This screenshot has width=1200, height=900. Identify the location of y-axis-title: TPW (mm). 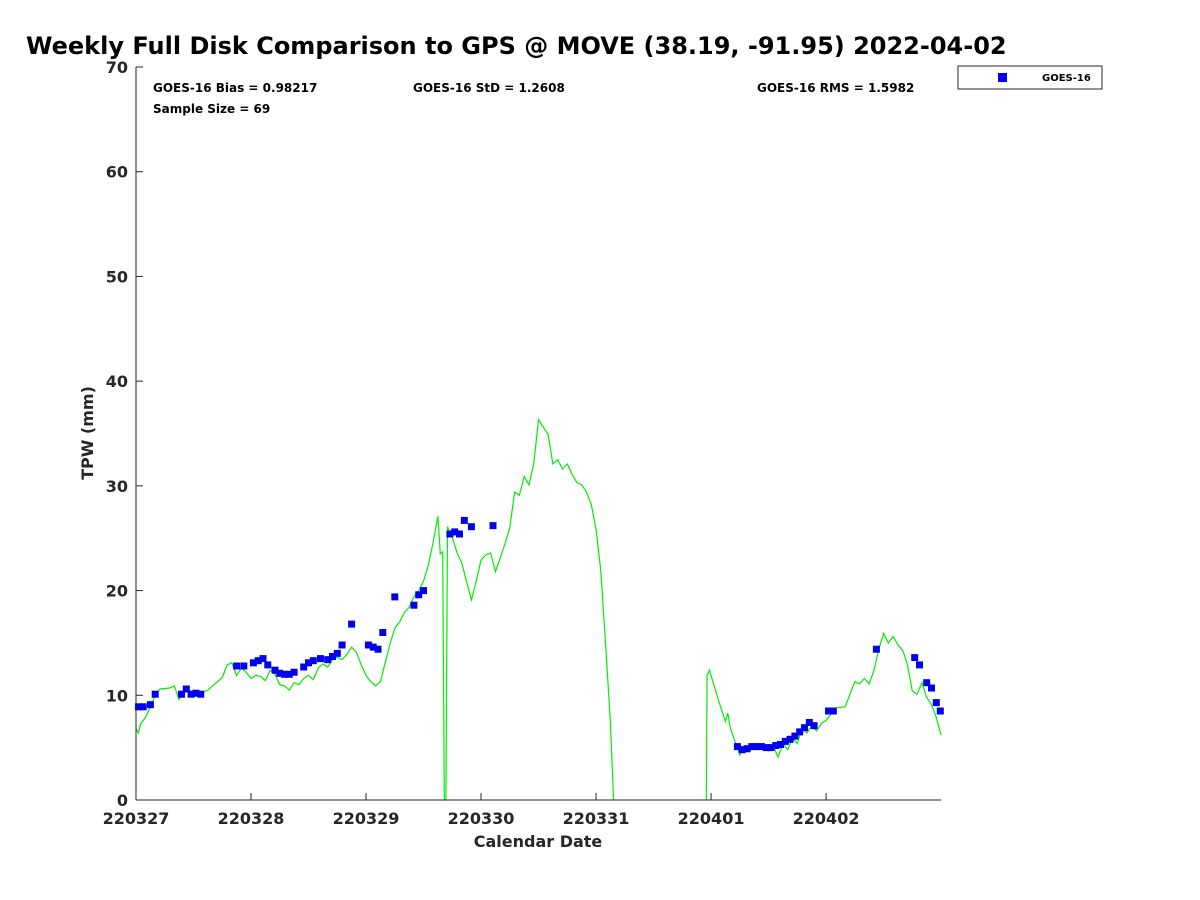
(87, 433).